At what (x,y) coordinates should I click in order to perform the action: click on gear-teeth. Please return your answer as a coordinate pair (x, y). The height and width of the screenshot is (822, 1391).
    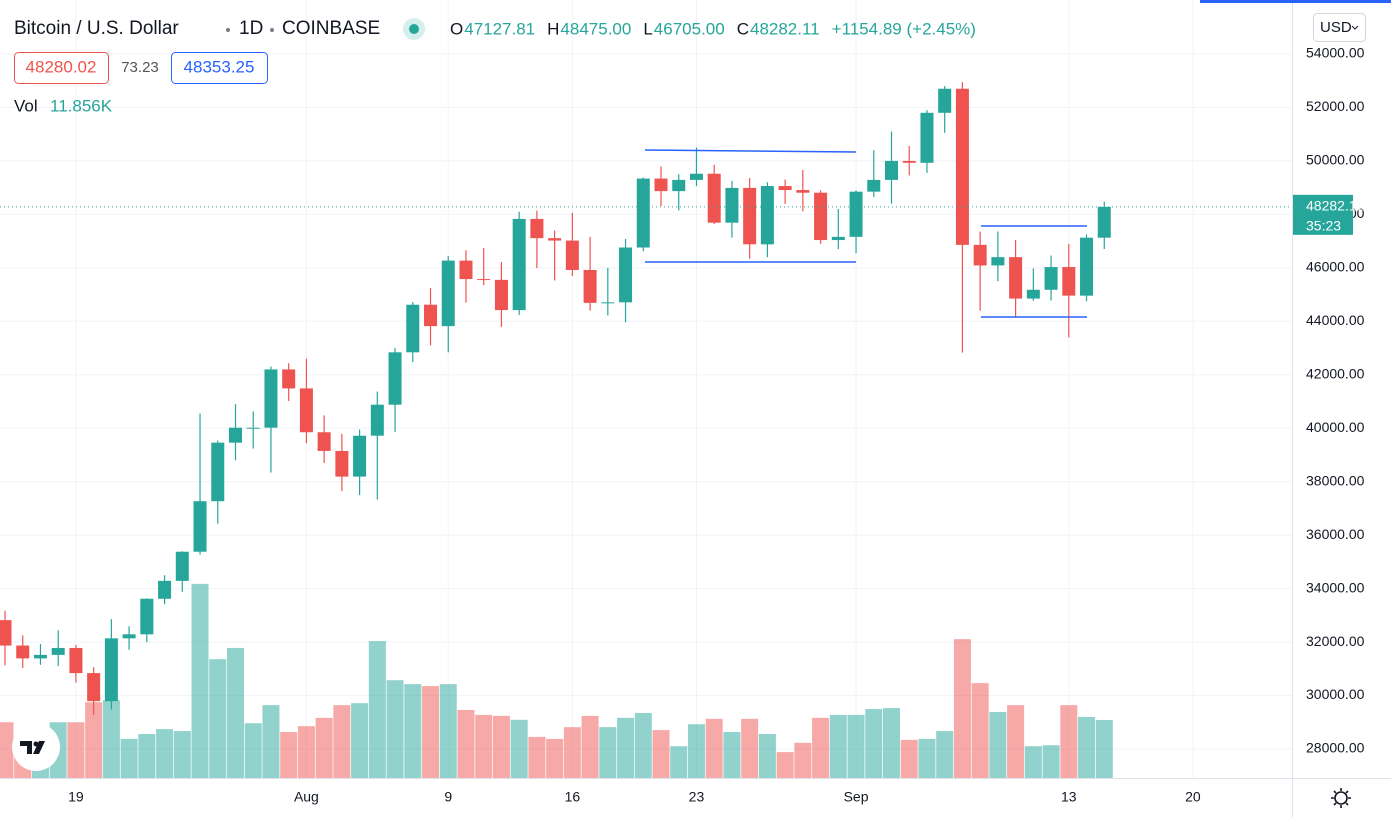
    Looking at the image, I should click on (1341, 798).